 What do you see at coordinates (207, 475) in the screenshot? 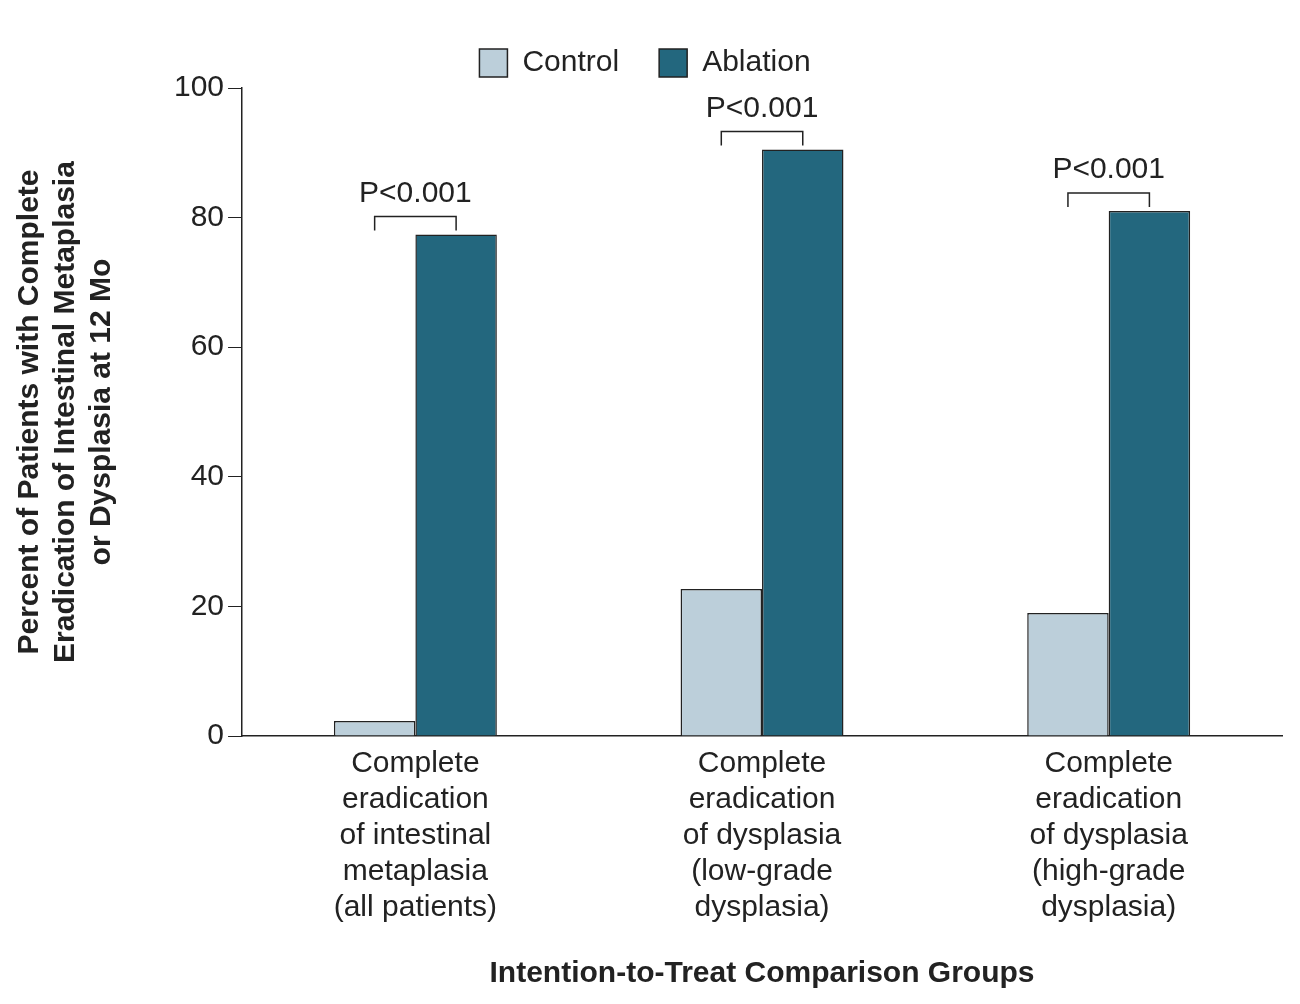
I see `y-tick-label: 40` at bounding box center [207, 475].